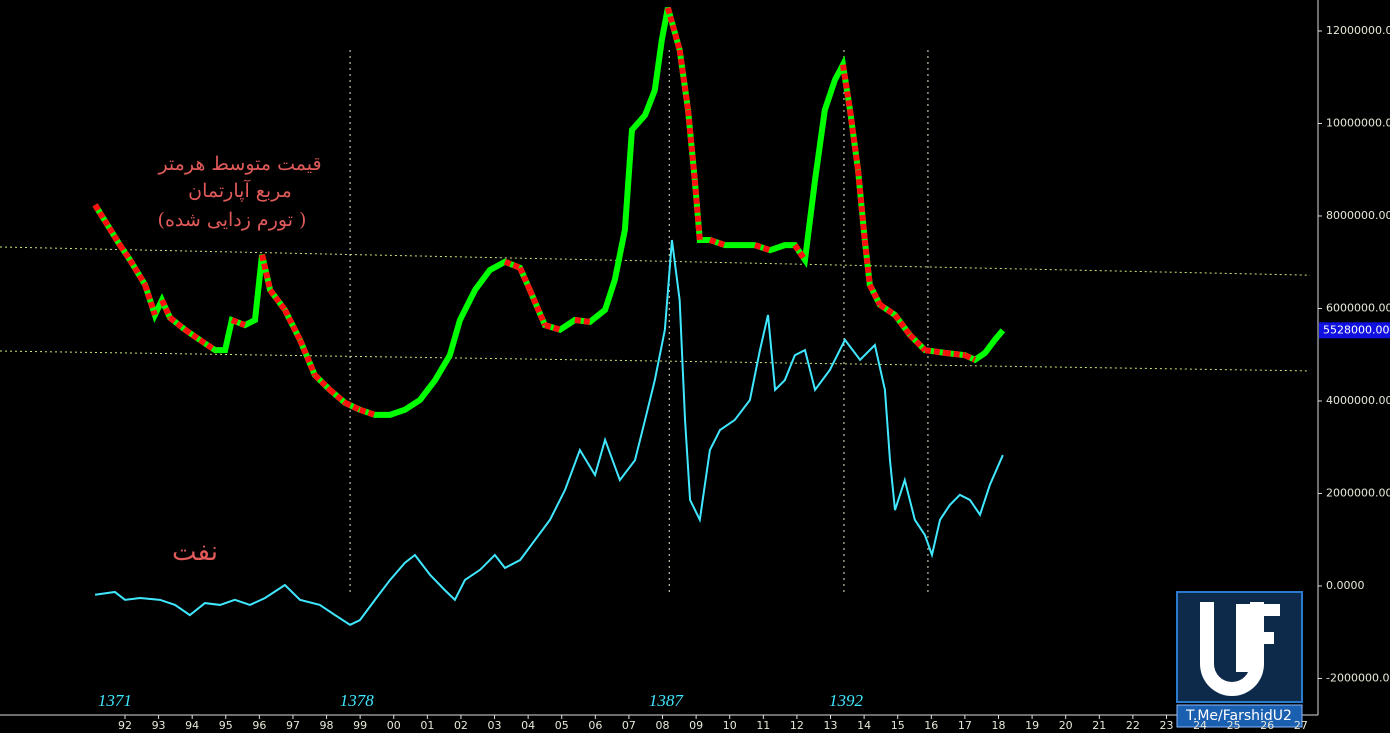 Image resolution: width=1390 pixels, height=733 pixels. I want to click on x-tick-label: 95, so click(226, 725).